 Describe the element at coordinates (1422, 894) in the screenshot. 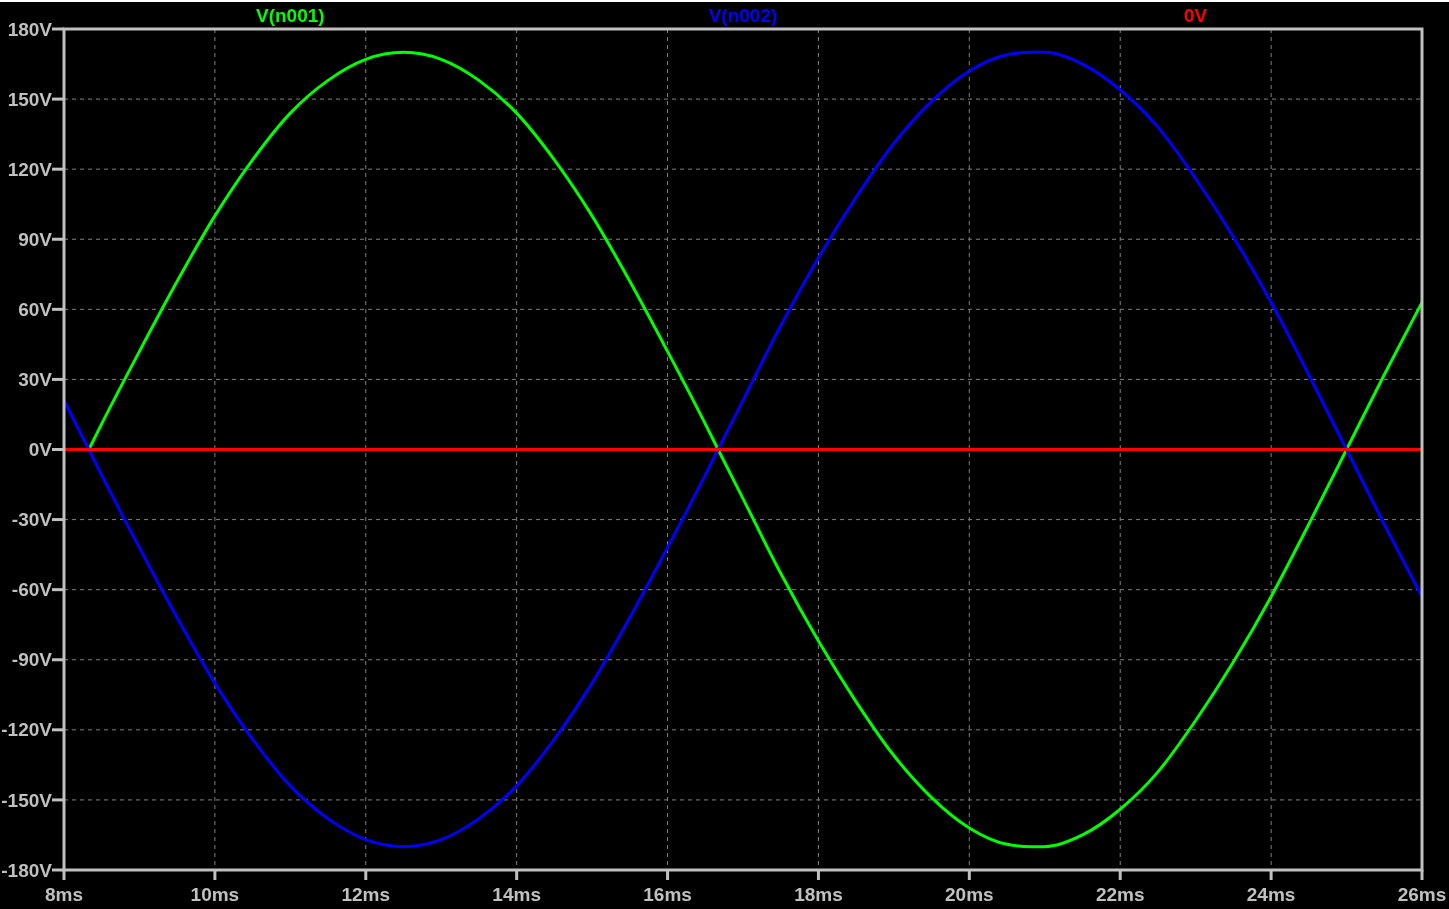

I see `x-tick-label: 26ms` at that location.